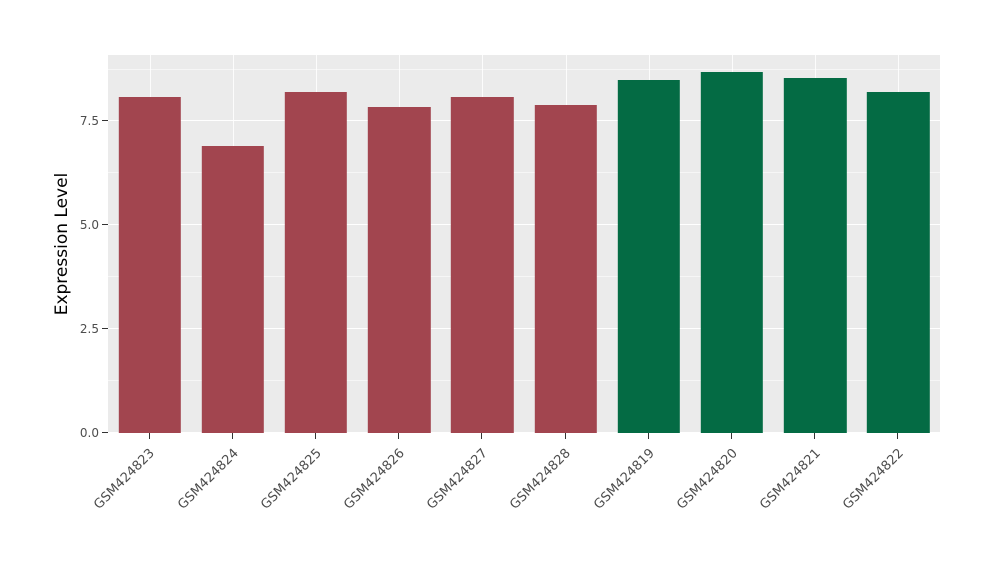 This screenshot has height=580, width=1000. Describe the element at coordinates (89, 329) in the screenshot. I see `y-tick-label: 2.5` at that location.